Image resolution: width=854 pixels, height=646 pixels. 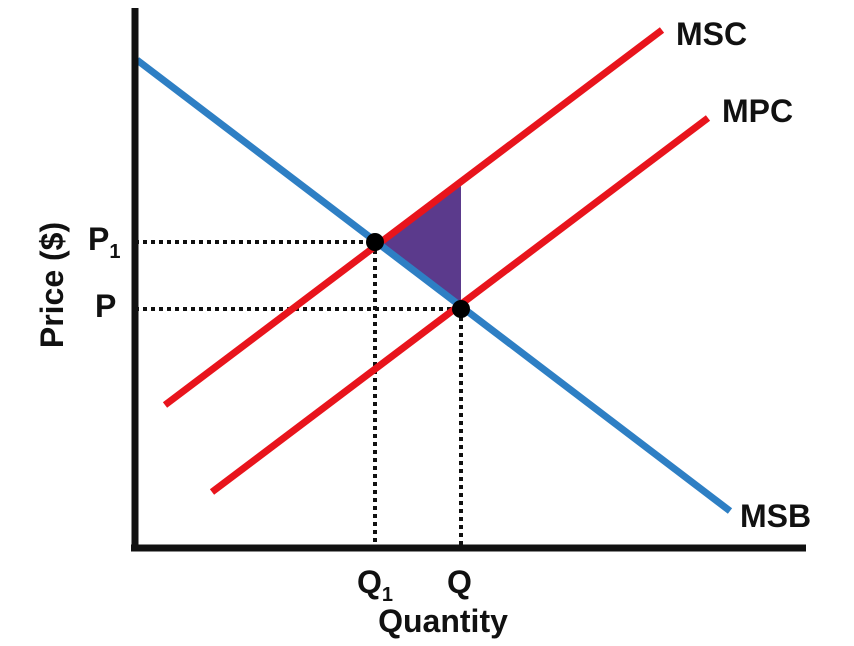 What do you see at coordinates (775, 516) in the screenshot?
I see `msb-label: MSB` at bounding box center [775, 516].